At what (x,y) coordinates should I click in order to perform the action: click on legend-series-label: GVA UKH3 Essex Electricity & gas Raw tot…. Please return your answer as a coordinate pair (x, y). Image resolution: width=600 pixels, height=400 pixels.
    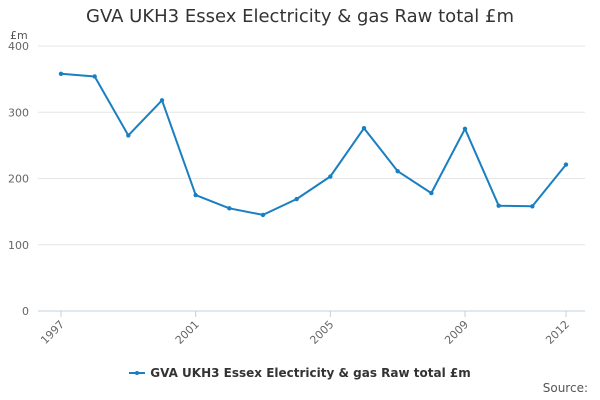
    Looking at the image, I should click on (310, 373).